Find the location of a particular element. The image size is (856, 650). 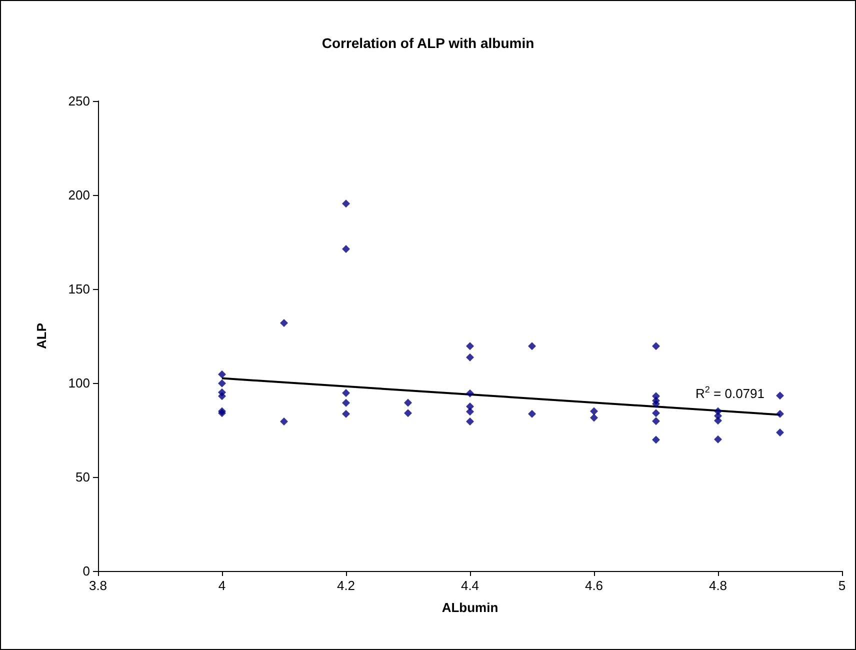

y-tick-label: 100 is located at coordinates (79, 383).